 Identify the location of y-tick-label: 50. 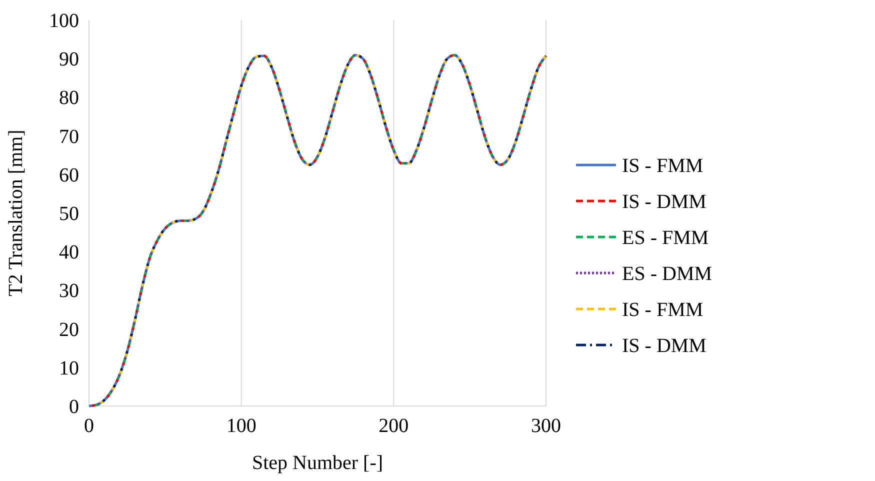
(69, 214).